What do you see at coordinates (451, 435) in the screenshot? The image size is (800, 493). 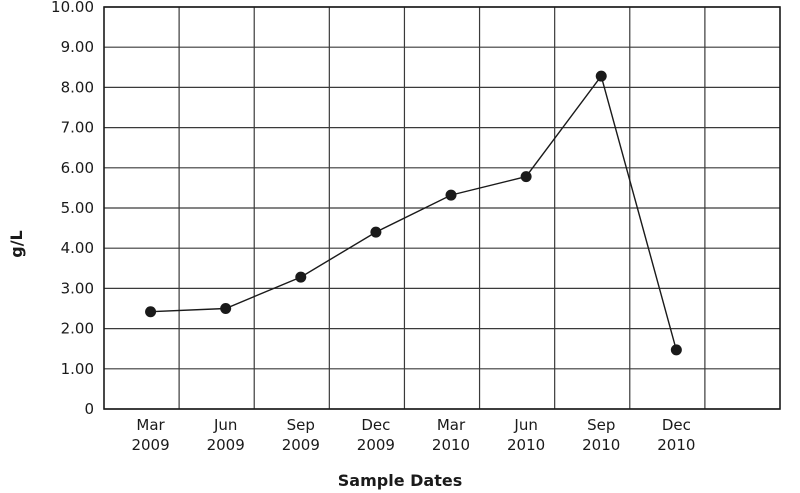 I see `x-tick-label: Mar 2010` at bounding box center [451, 435].